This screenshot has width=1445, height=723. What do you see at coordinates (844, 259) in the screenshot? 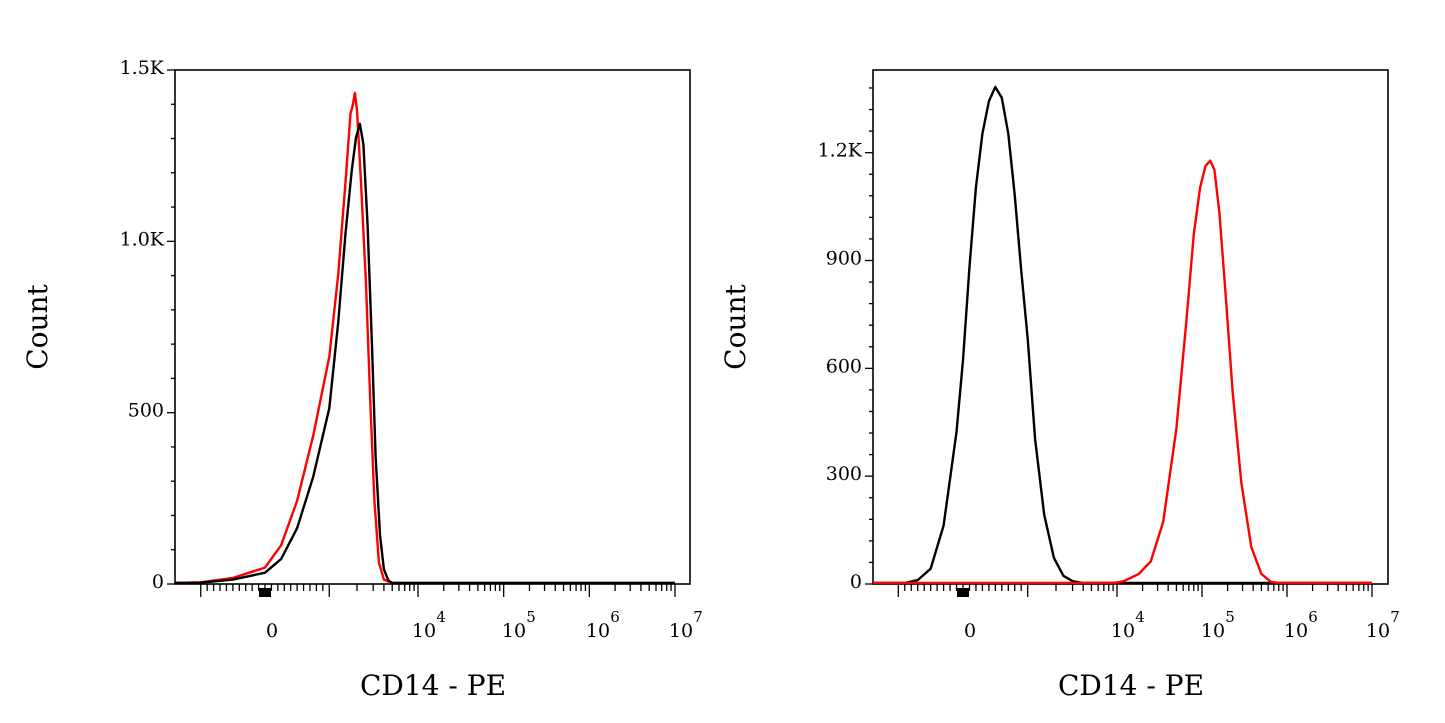
I see `y-tick-label: 900` at bounding box center [844, 259].